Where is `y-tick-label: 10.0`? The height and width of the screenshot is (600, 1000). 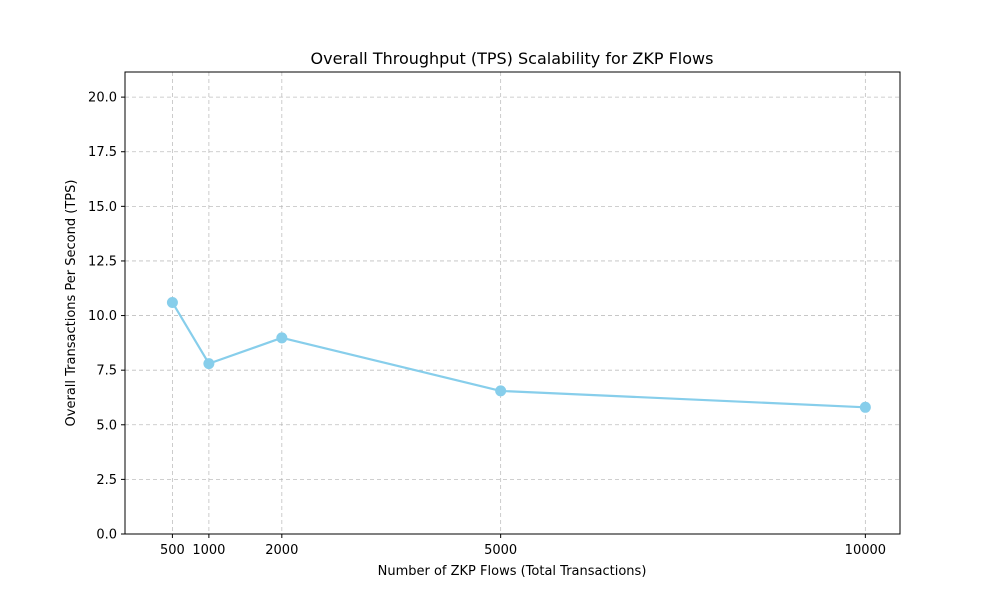
y-tick-label: 10.0 is located at coordinates (102, 316).